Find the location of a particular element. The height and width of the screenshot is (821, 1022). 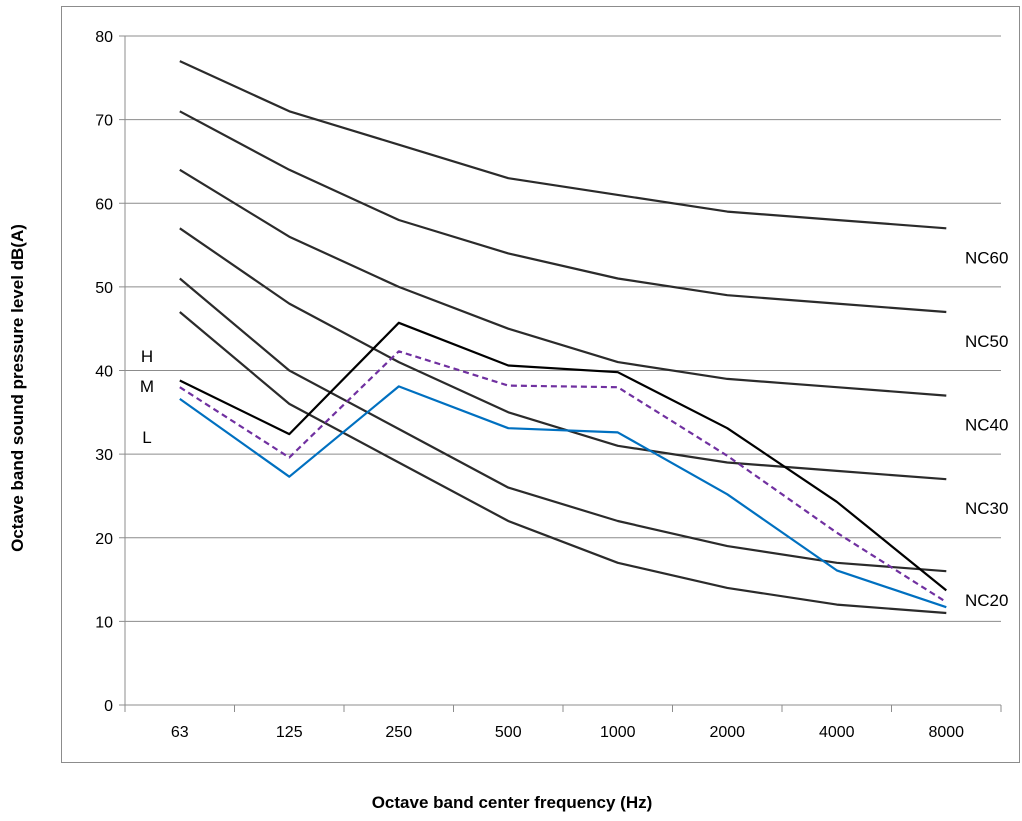

y-tick-label: 80 is located at coordinates (104, 37).